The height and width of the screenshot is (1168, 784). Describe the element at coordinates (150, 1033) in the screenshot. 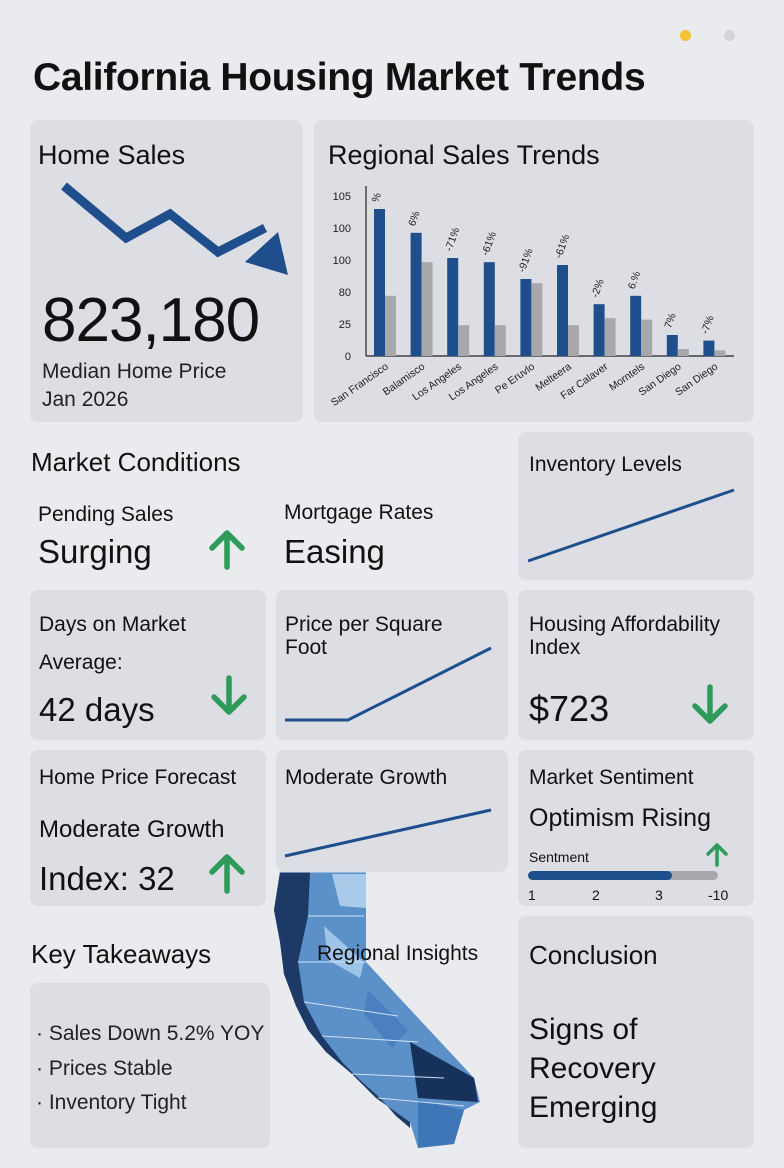

I see `takeaway-item: · Sales Down 5.2% YOY` at that location.